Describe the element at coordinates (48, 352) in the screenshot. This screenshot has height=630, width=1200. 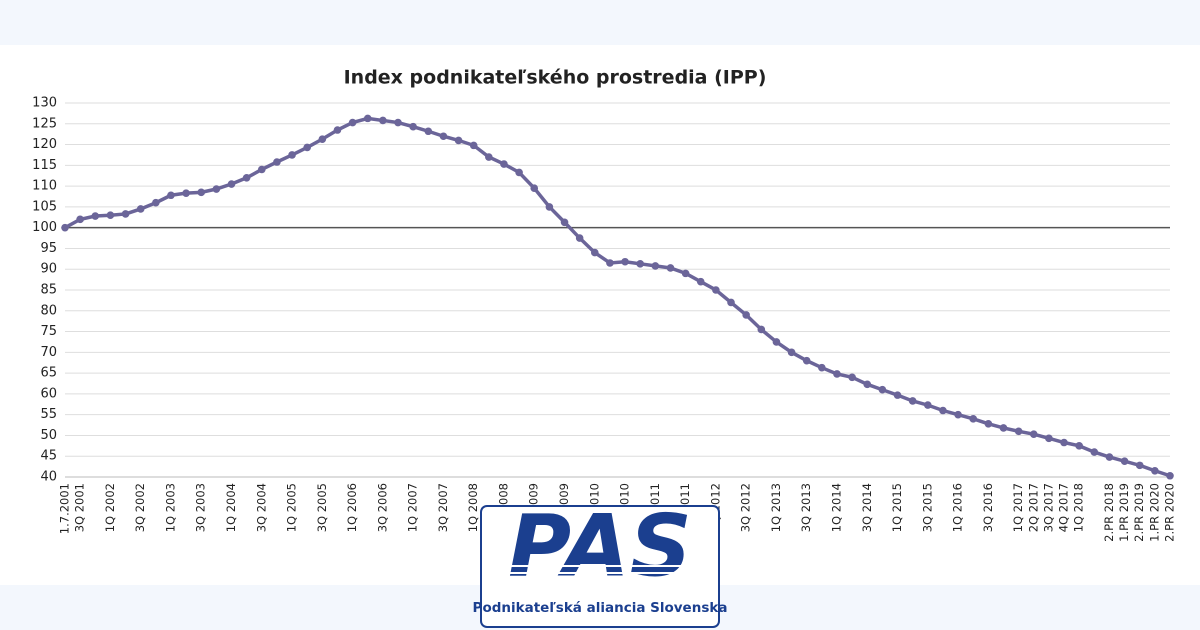
I see `y-tick-label: 70` at that location.